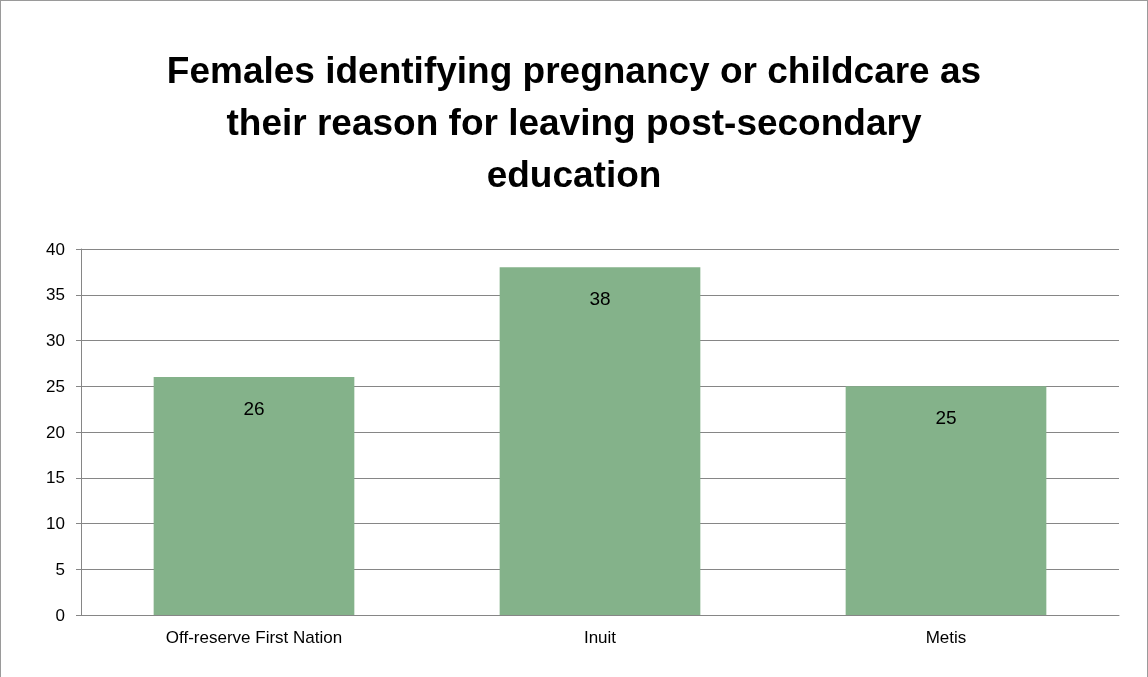 This screenshot has width=1148, height=677. Describe the element at coordinates (600, 299) in the screenshot. I see `data-label: 38` at that location.